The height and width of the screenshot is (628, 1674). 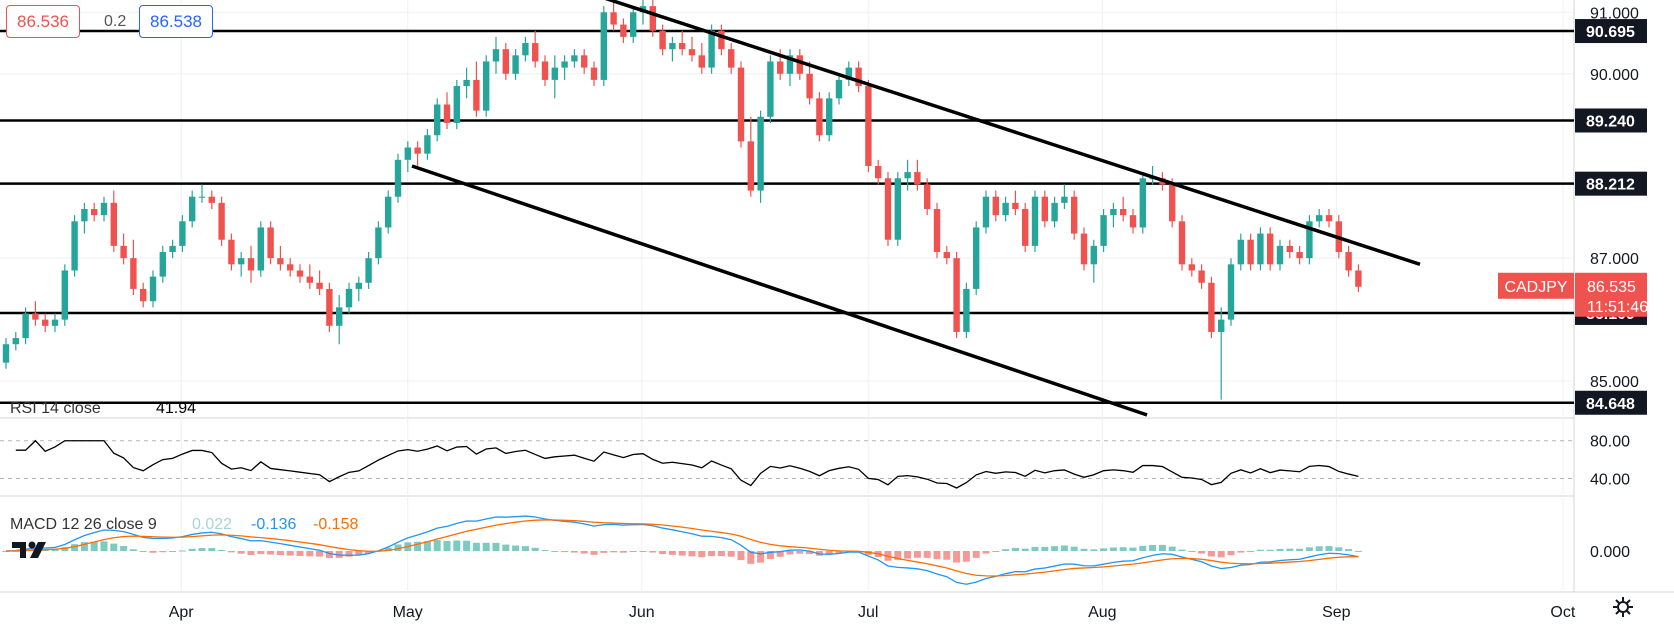 I want to click on level-price-tag, so click(x=1611, y=120).